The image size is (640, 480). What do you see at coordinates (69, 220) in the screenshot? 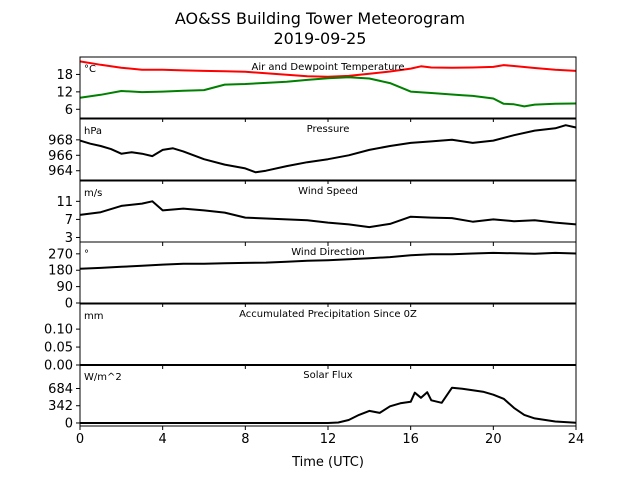
I see `wind-speed-ytick-label: 7` at bounding box center [69, 220].